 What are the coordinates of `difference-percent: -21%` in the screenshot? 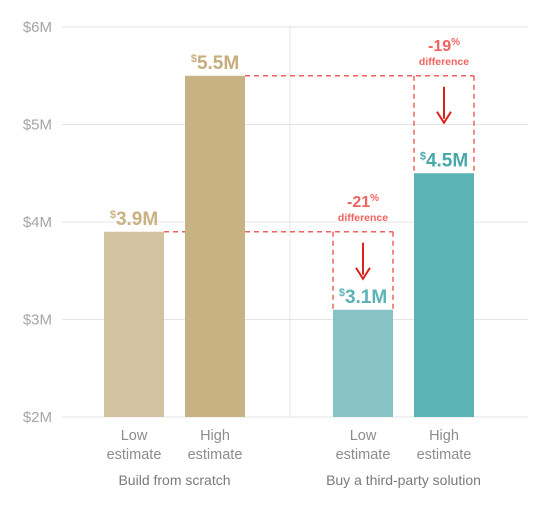 It's located at (363, 202).